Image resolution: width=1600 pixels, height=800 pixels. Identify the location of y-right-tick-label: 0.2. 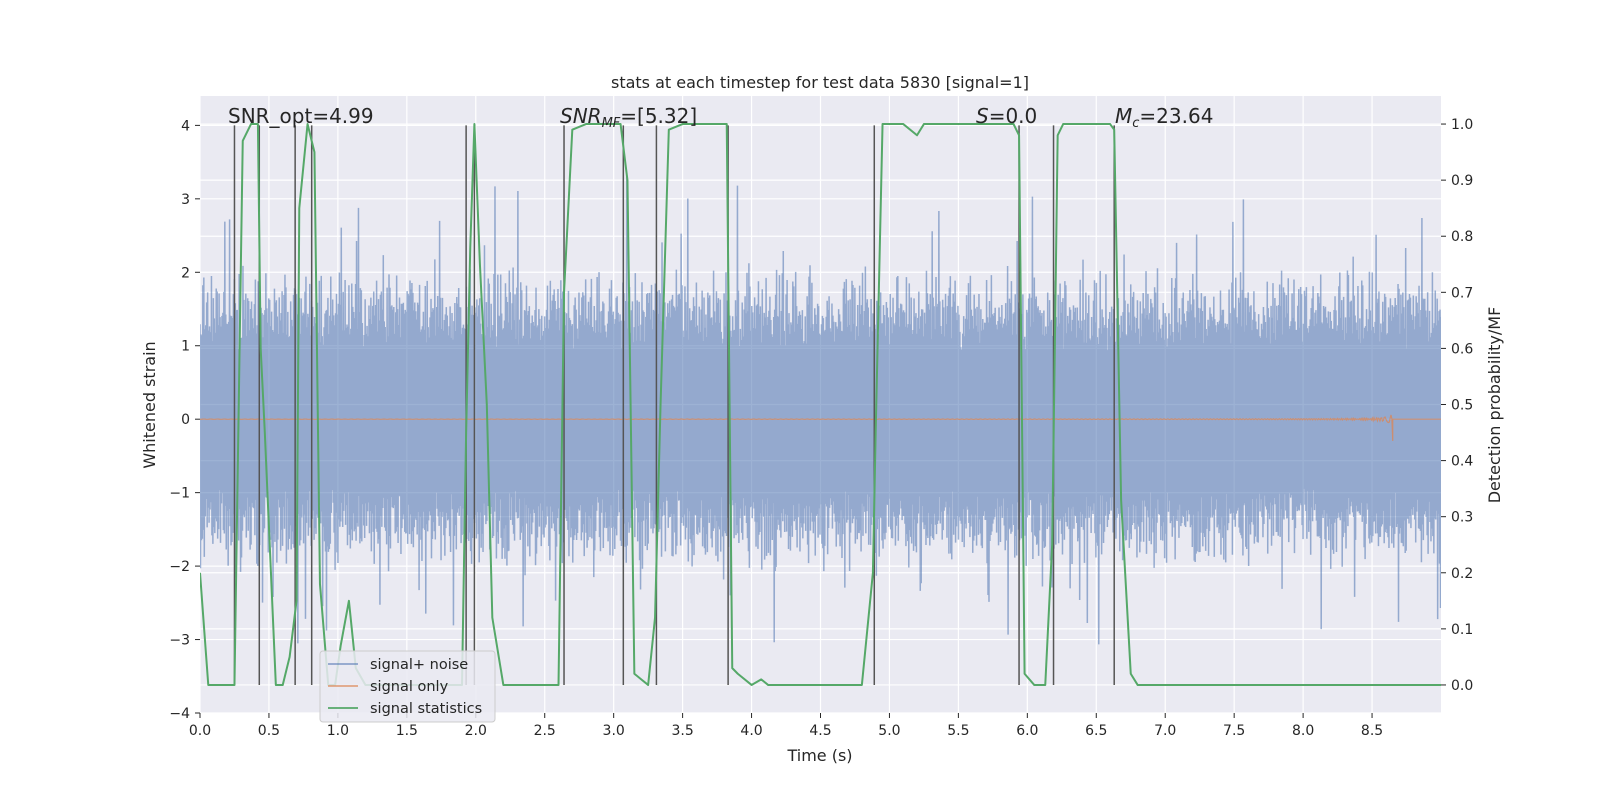
(1462, 574).